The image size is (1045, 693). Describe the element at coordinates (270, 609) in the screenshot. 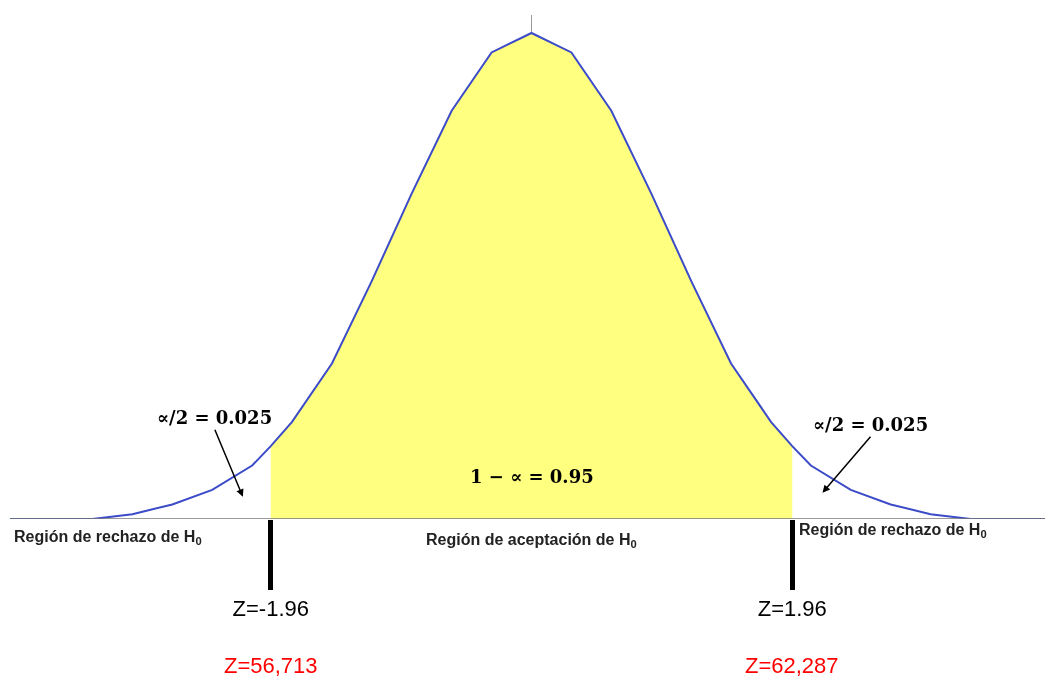

I see `x-tick-label: Z=-1.96` at that location.